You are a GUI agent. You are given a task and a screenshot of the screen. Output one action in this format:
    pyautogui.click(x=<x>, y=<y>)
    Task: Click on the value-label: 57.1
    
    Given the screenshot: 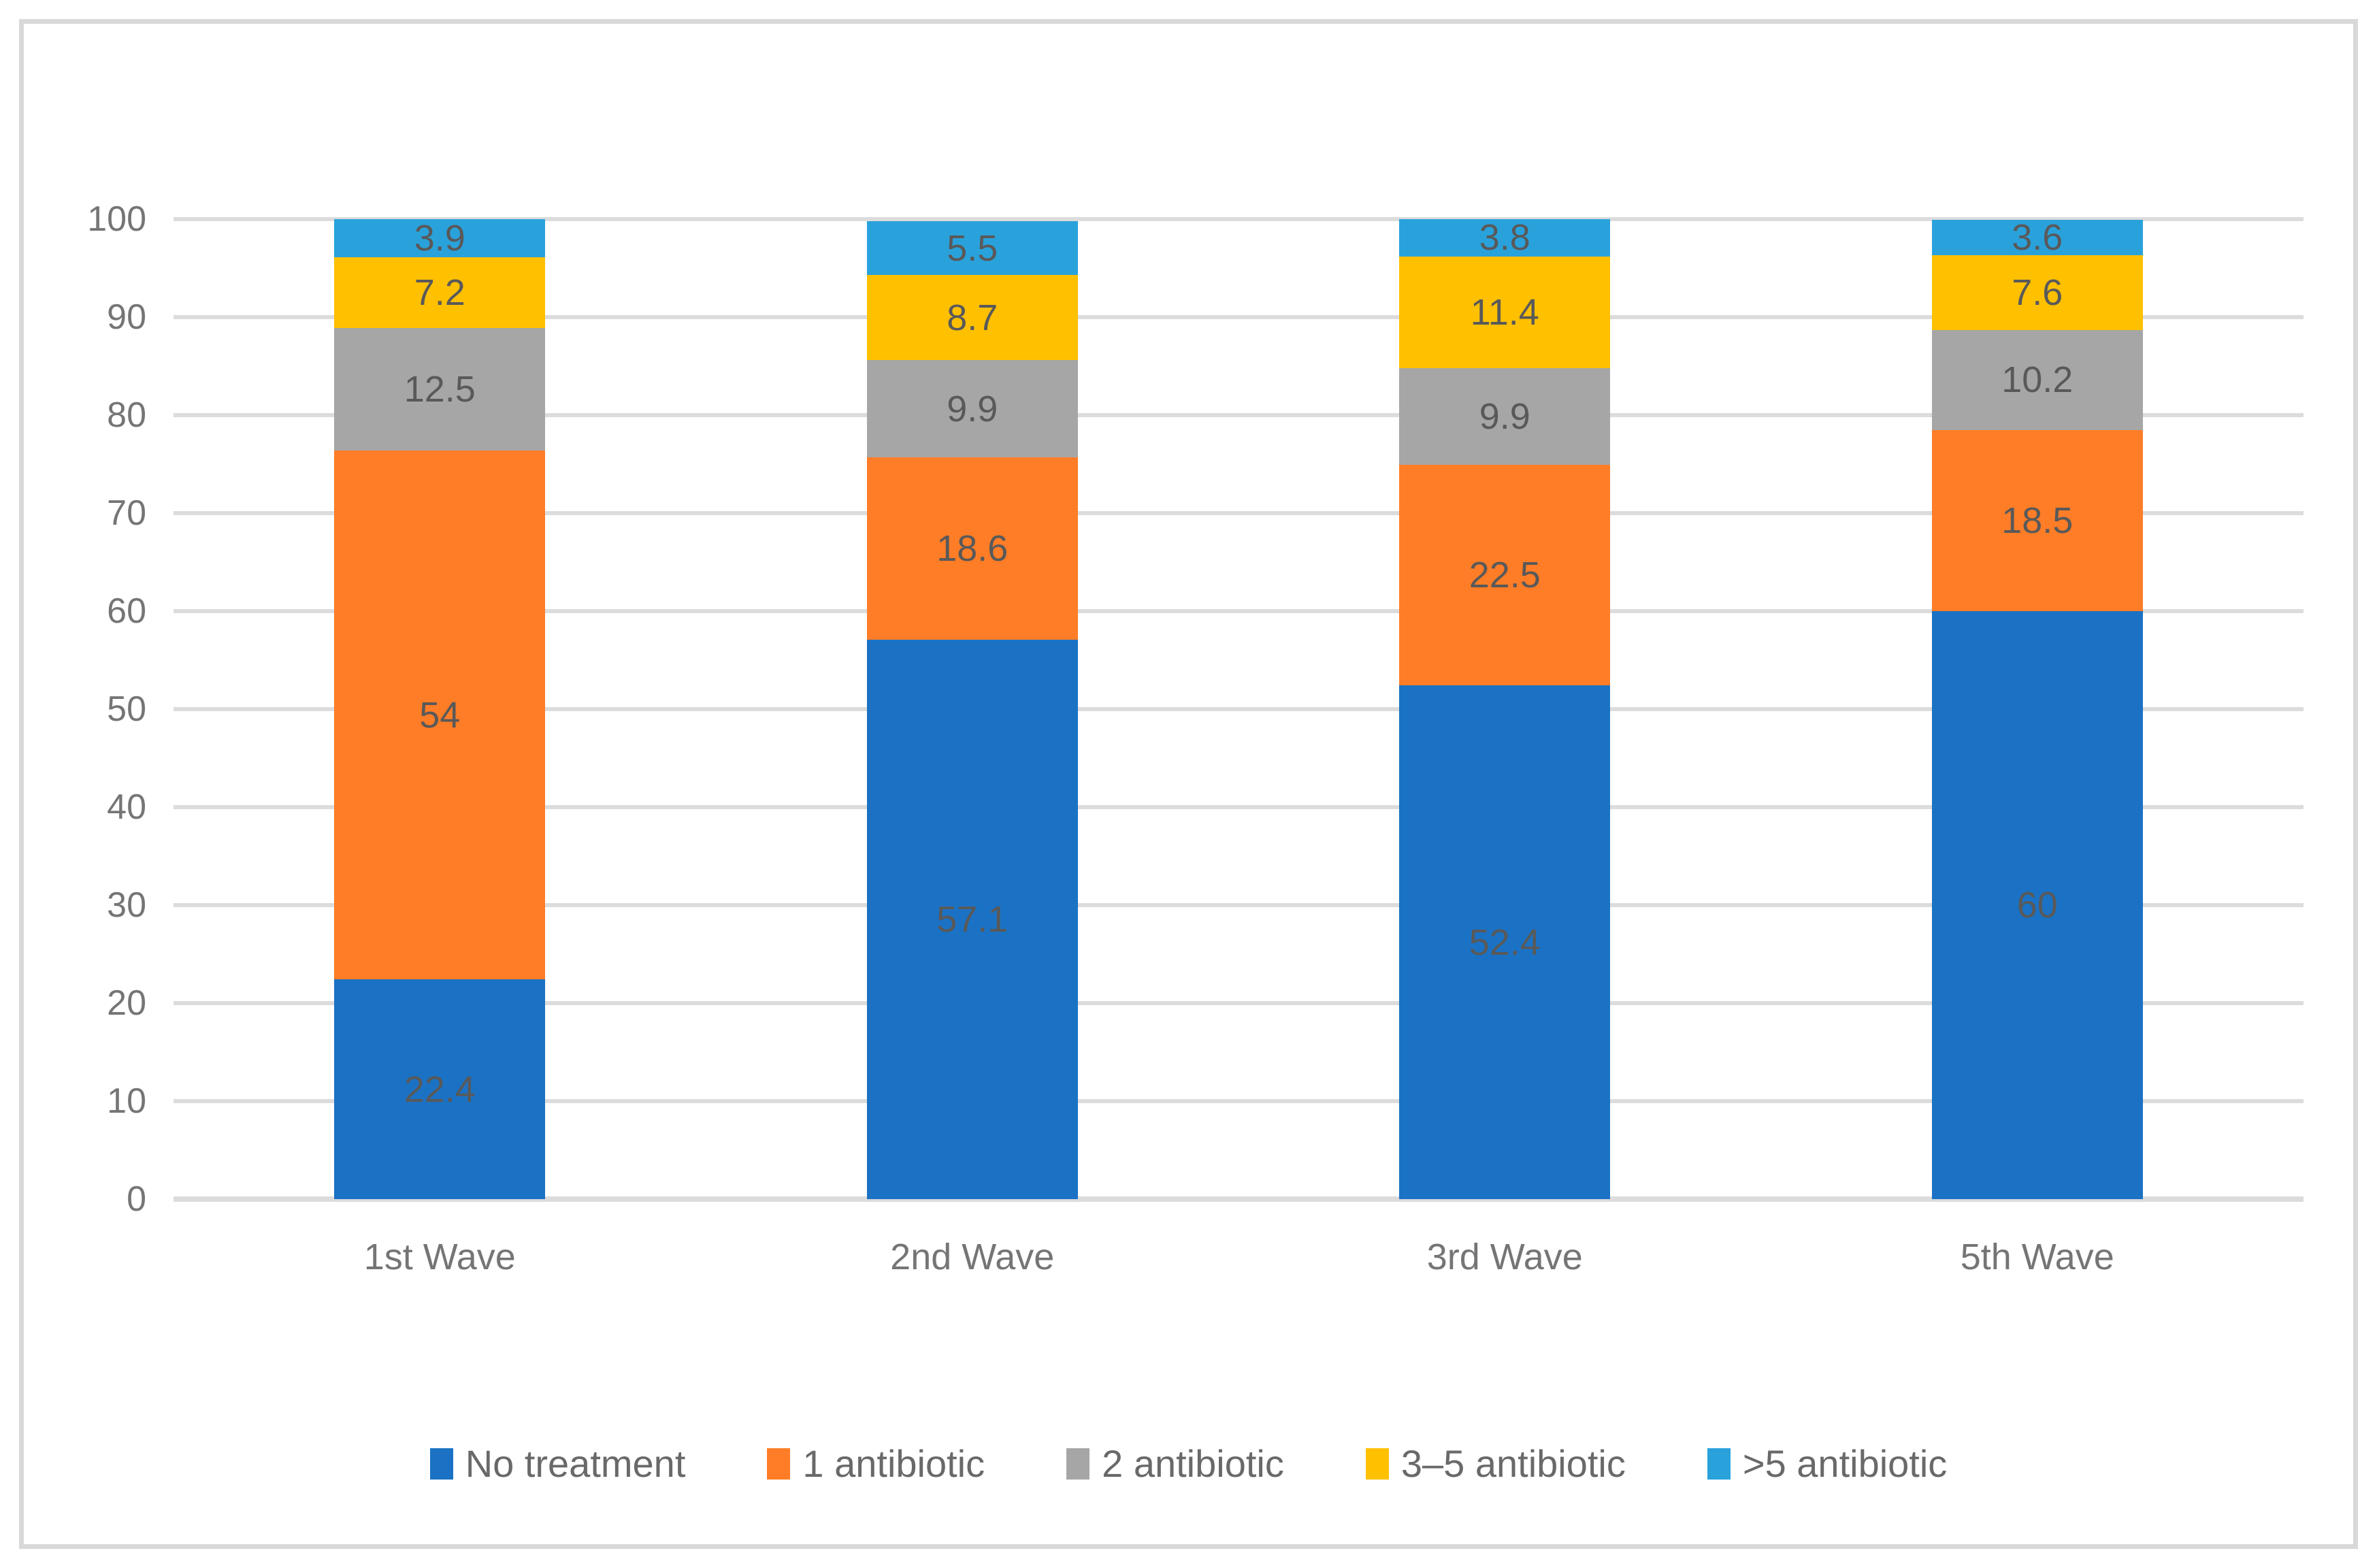 What is the action you would take?
    pyautogui.click(x=973, y=919)
    